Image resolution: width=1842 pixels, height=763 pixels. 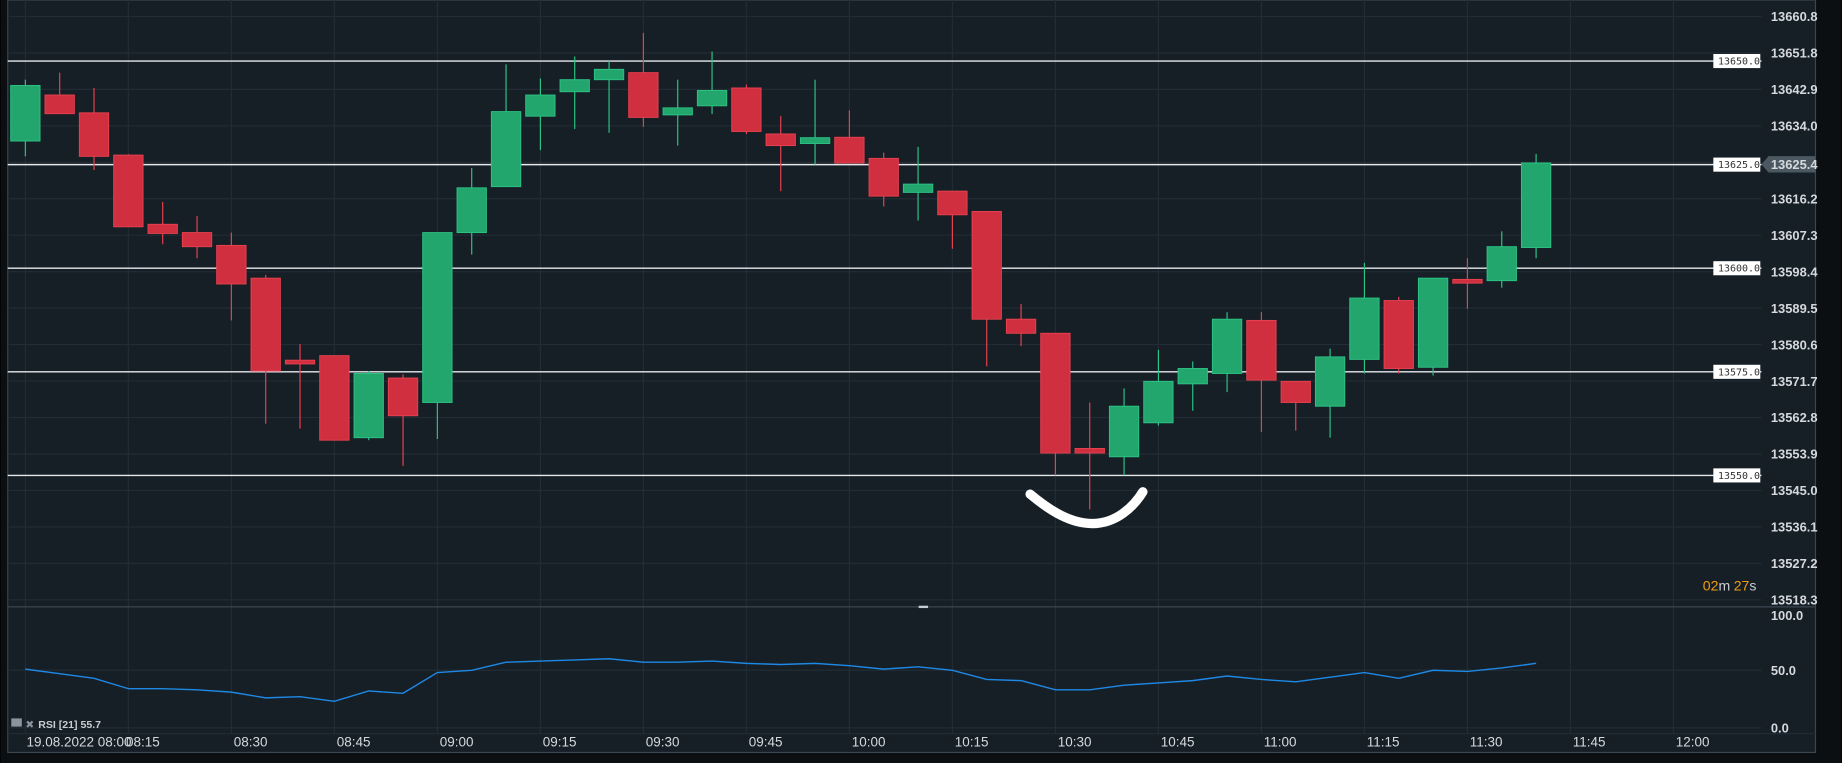 I want to click on price-tick-label: 13562.8, so click(x=1794, y=417).